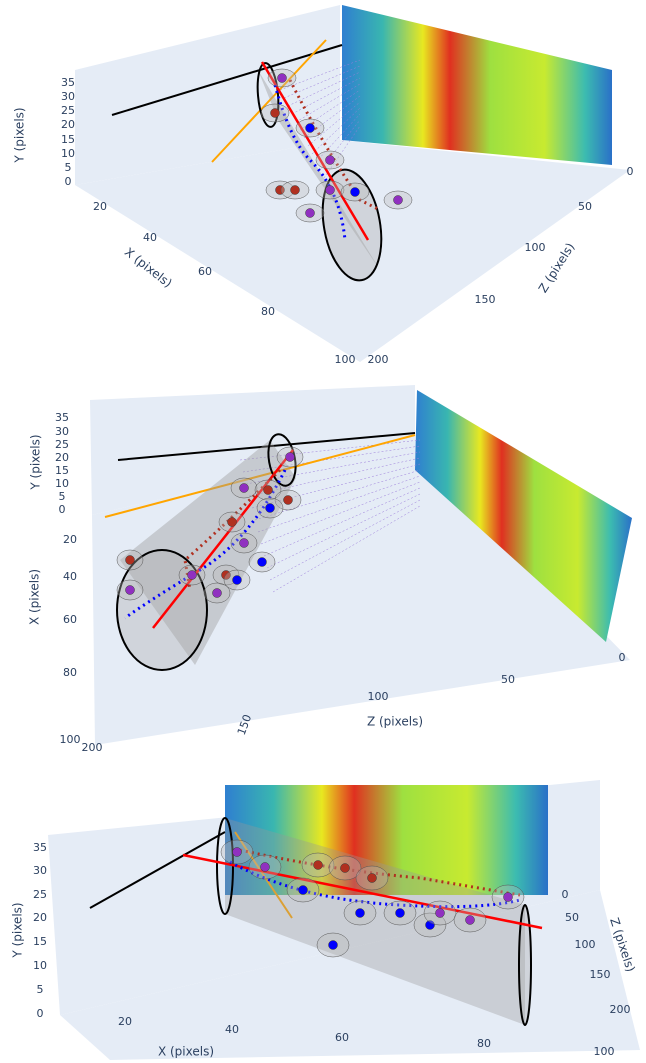 The width and height of the screenshot is (646, 1063). Describe the element at coordinates (68, 139) in the screenshot. I see `y-tick-label: 15` at that location.